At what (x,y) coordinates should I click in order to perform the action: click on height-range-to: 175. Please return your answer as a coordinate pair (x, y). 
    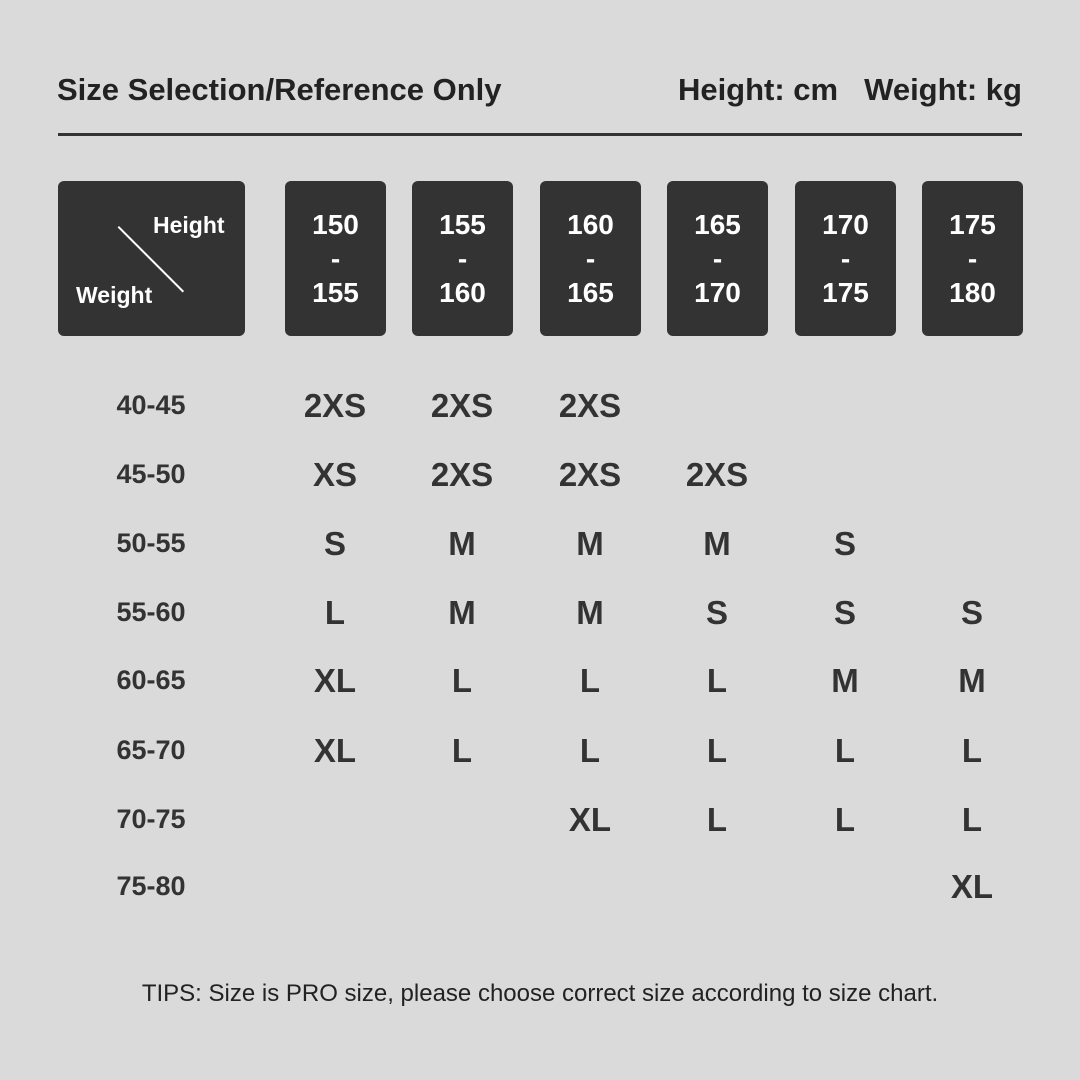
    Looking at the image, I should click on (845, 292).